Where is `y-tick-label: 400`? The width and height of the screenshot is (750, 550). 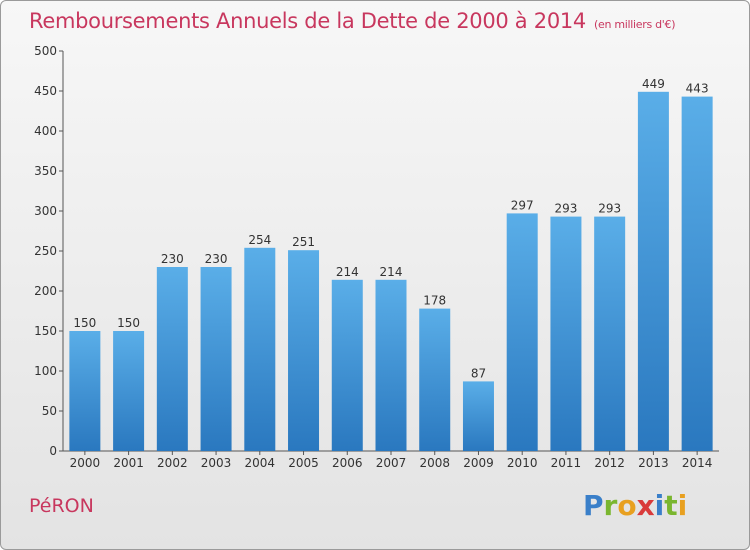 y-tick-label: 400 is located at coordinates (45, 131).